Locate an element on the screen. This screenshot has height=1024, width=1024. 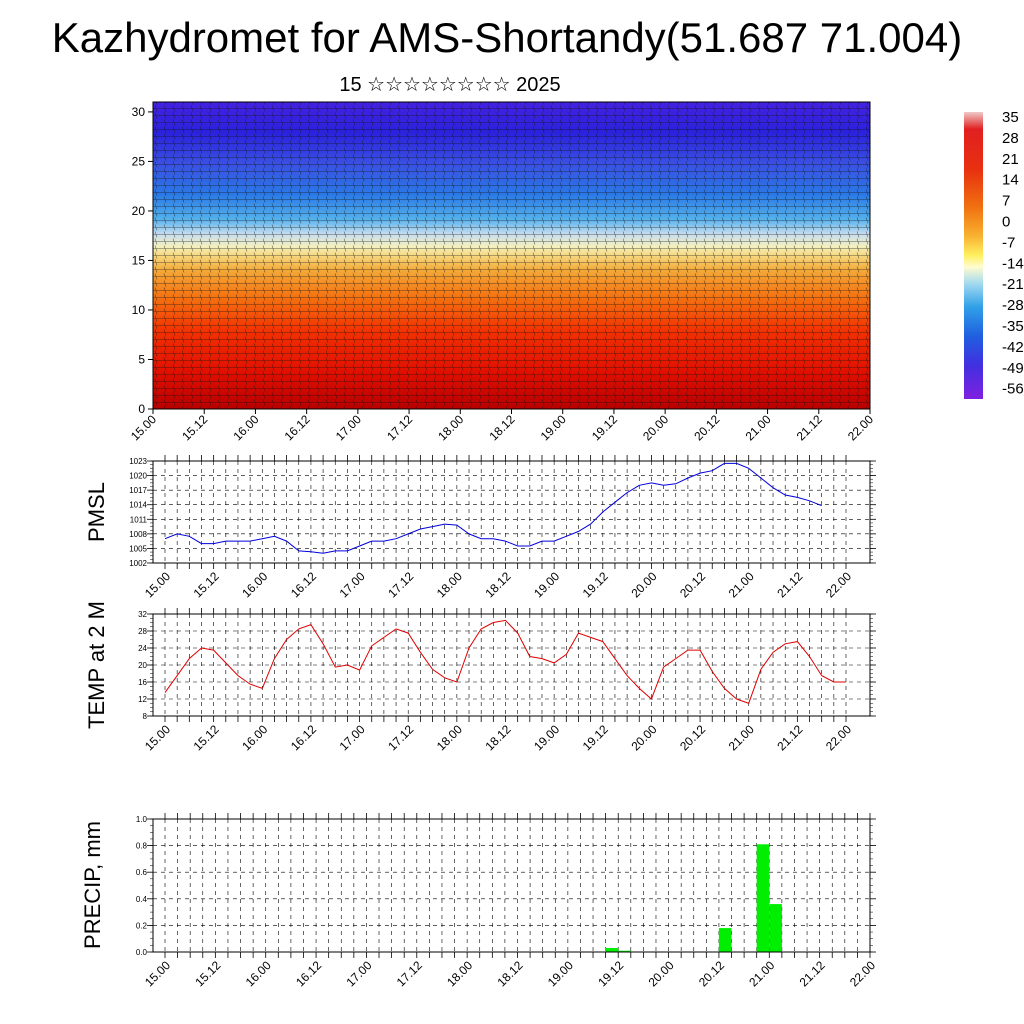
y-tick-label: 0 is located at coordinates (141, 409).